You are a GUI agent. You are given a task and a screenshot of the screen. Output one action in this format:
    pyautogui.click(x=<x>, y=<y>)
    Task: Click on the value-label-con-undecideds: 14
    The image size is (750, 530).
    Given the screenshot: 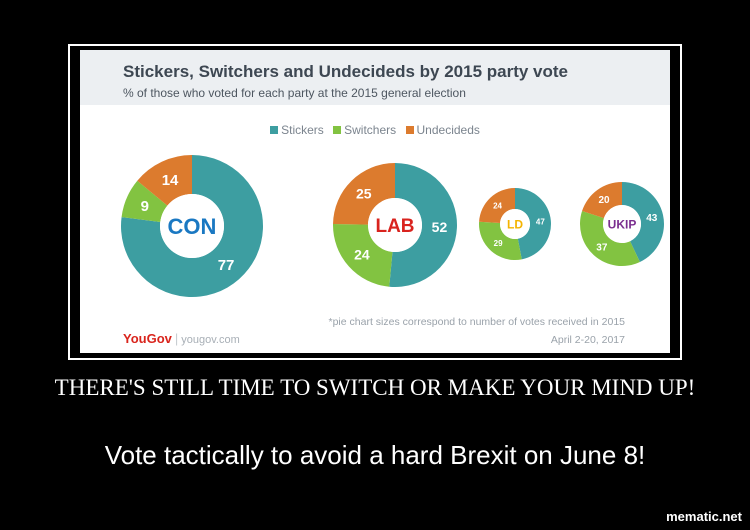 What is the action you would take?
    pyautogui.click(x=170, y=180)
    